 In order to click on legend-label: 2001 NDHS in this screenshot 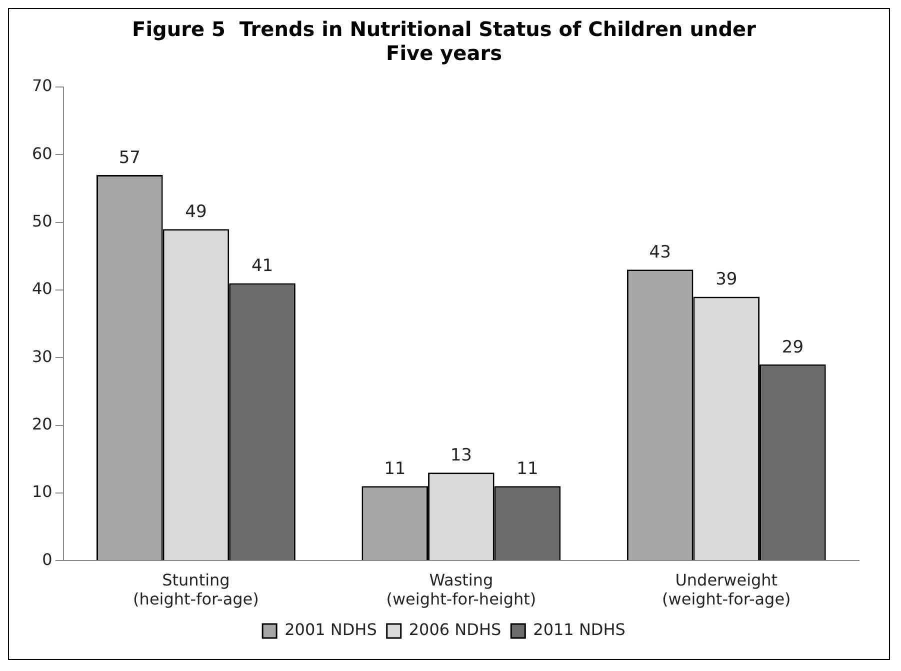, I will do `click(330, 630)`.